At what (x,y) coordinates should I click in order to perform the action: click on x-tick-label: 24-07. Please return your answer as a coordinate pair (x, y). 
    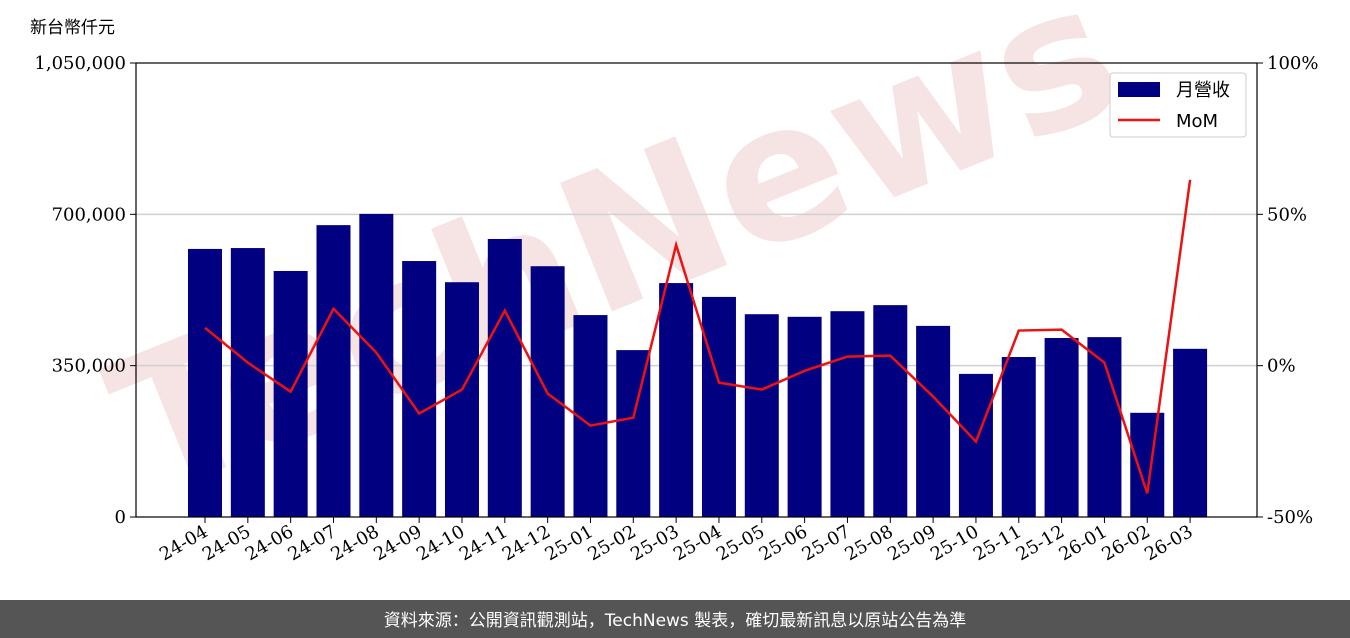
    Looking at the image, I should click on (312, 543).